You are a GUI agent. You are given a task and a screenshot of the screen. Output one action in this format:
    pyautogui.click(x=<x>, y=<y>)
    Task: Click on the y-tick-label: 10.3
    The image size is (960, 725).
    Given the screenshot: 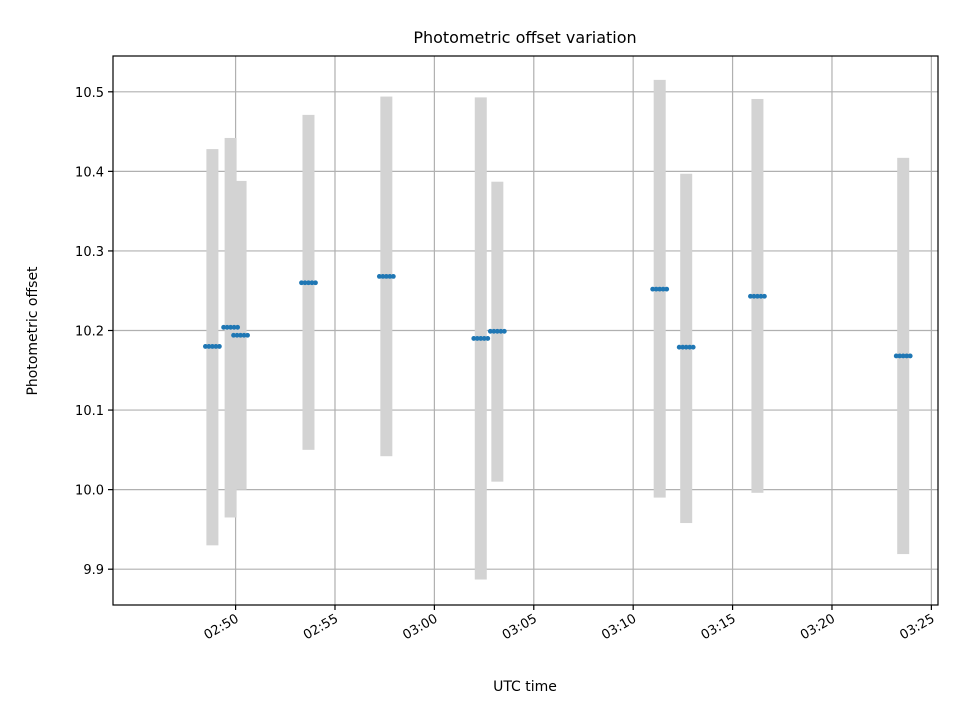 What is the action you would take?
    pyautogui.click(x=89, y=252)
    